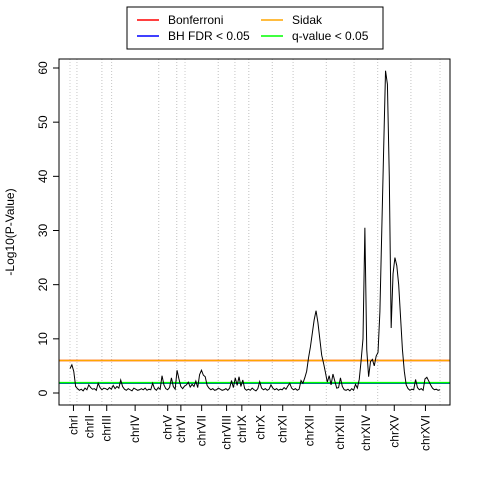 The height and width of the screenshot is (480, 480). What do you see at coordinates (43, 285) in the screenshot?
I see `y-tick-label: 20` at bounding box center [43, 285].